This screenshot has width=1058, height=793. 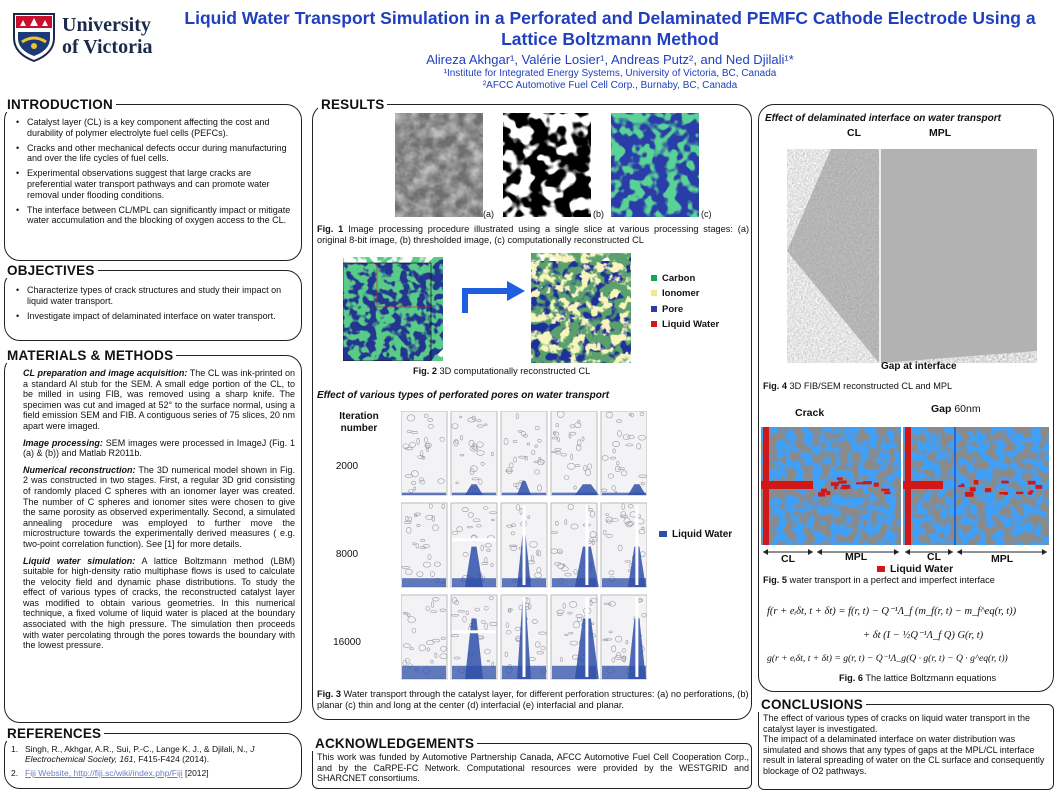 What do you see at coordinates (395, 743) in the screenshot?
I see `acknowledgements-title: ACKNOWLEDGEMENTS` at bounding box center [395, 743].